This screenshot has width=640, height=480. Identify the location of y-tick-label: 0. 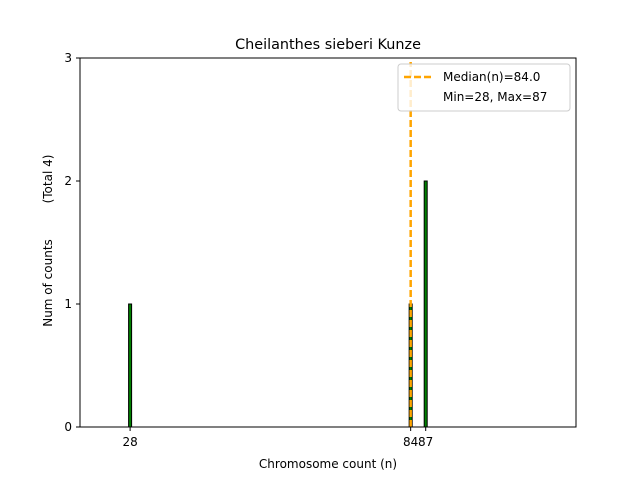
(68, 427).